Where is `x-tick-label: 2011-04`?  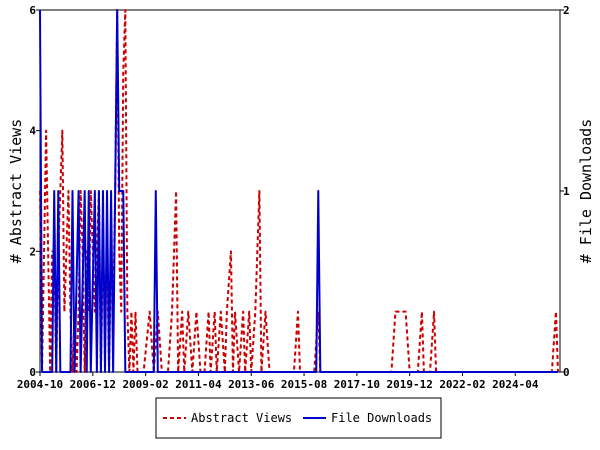 x-tick-label: 2011-04 is located at coordinates (198, 384).